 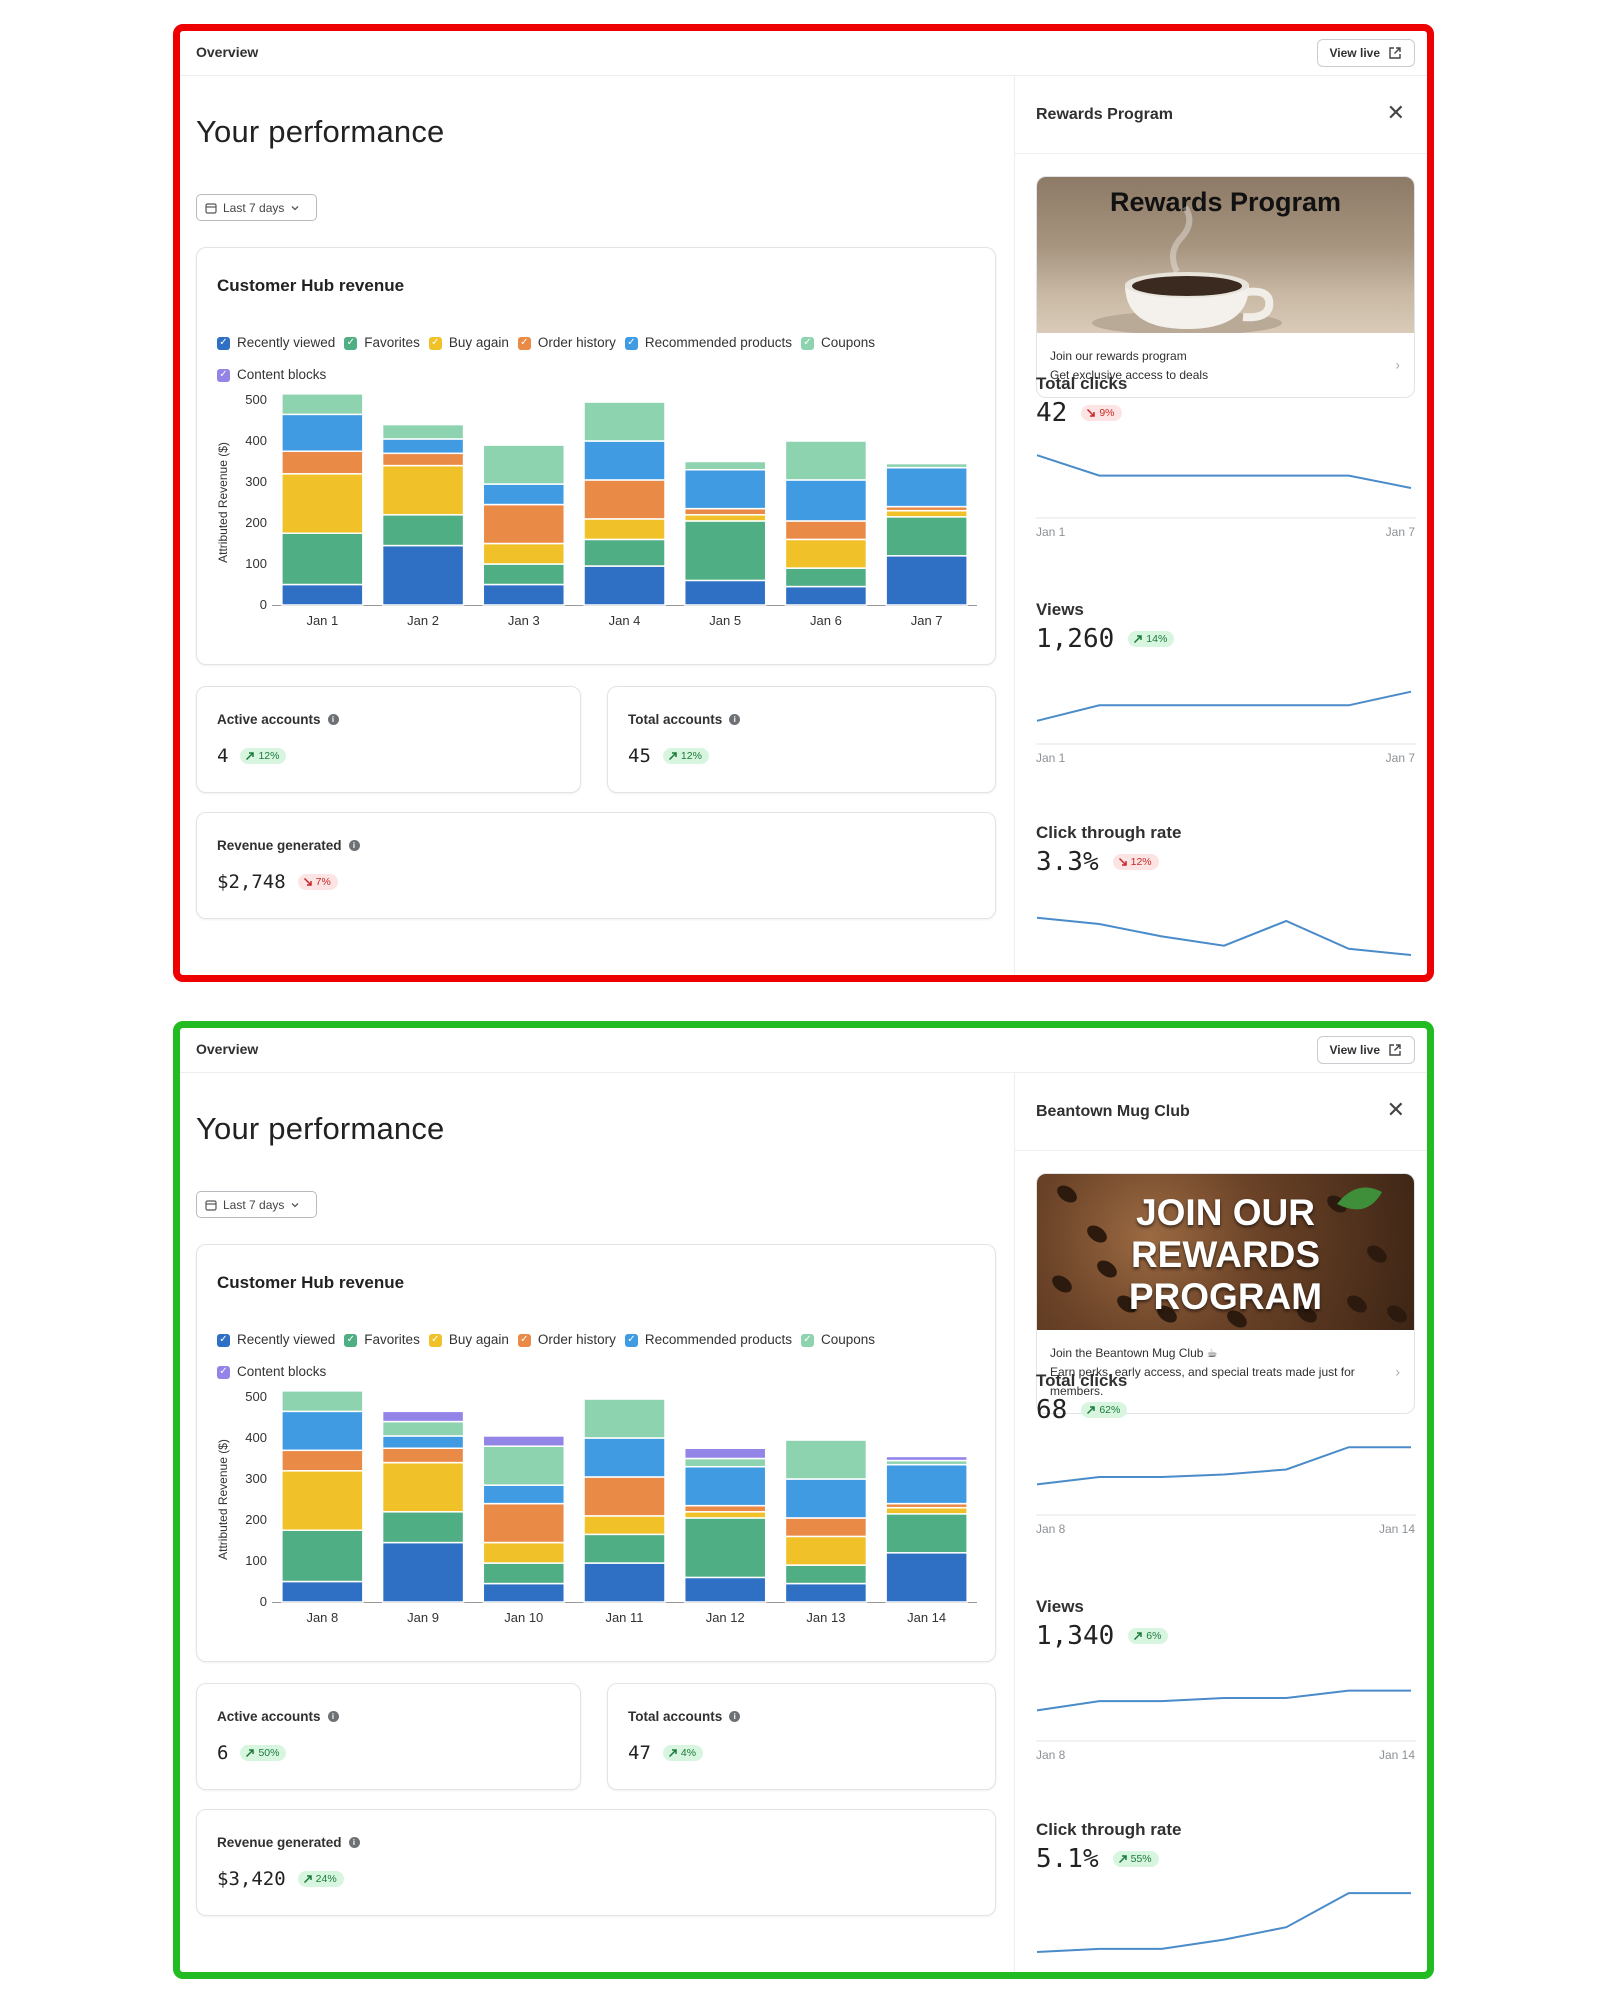 I want to click on legend-item: ✓ Recommended products, so click(x=708, y=1340).